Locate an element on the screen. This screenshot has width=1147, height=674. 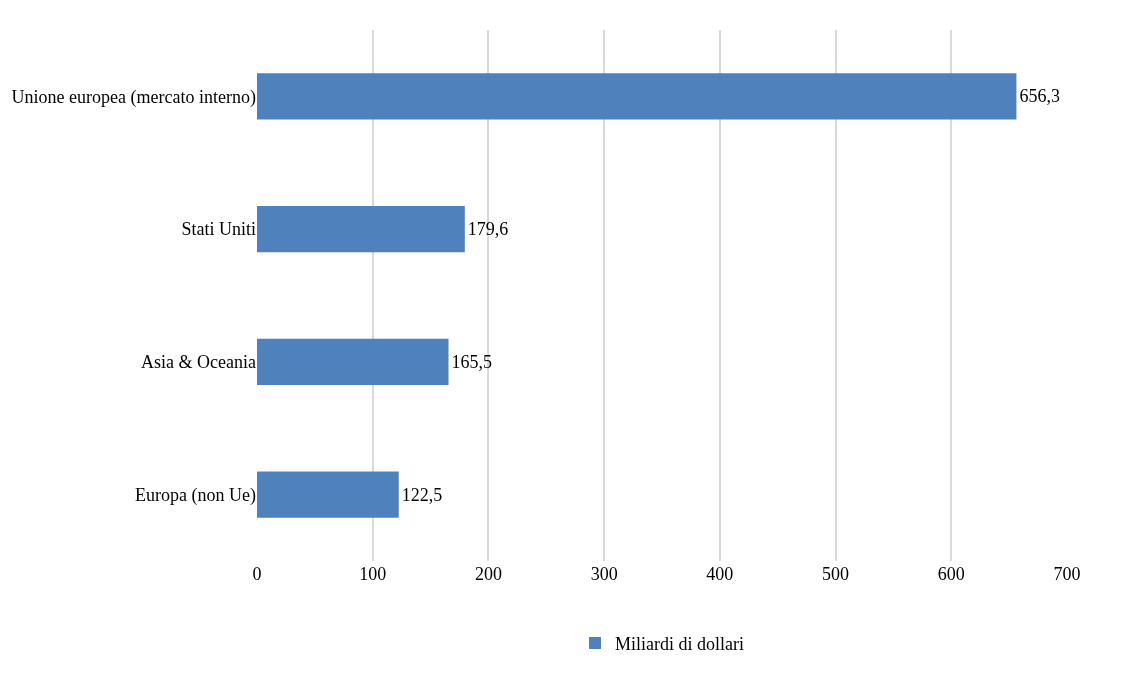
x-tick-label: 300 is located at coordinates (604, 574).